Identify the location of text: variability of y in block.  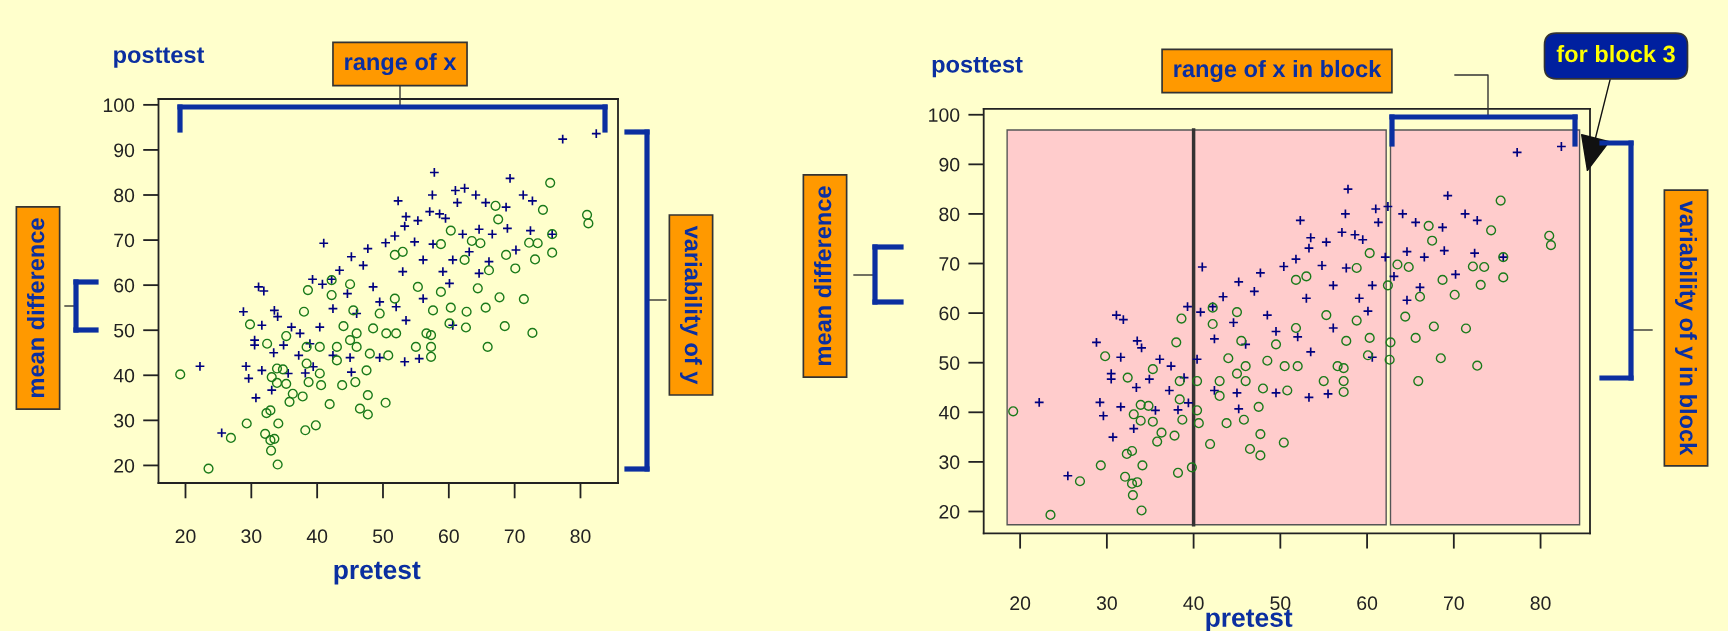
(1686, 328).